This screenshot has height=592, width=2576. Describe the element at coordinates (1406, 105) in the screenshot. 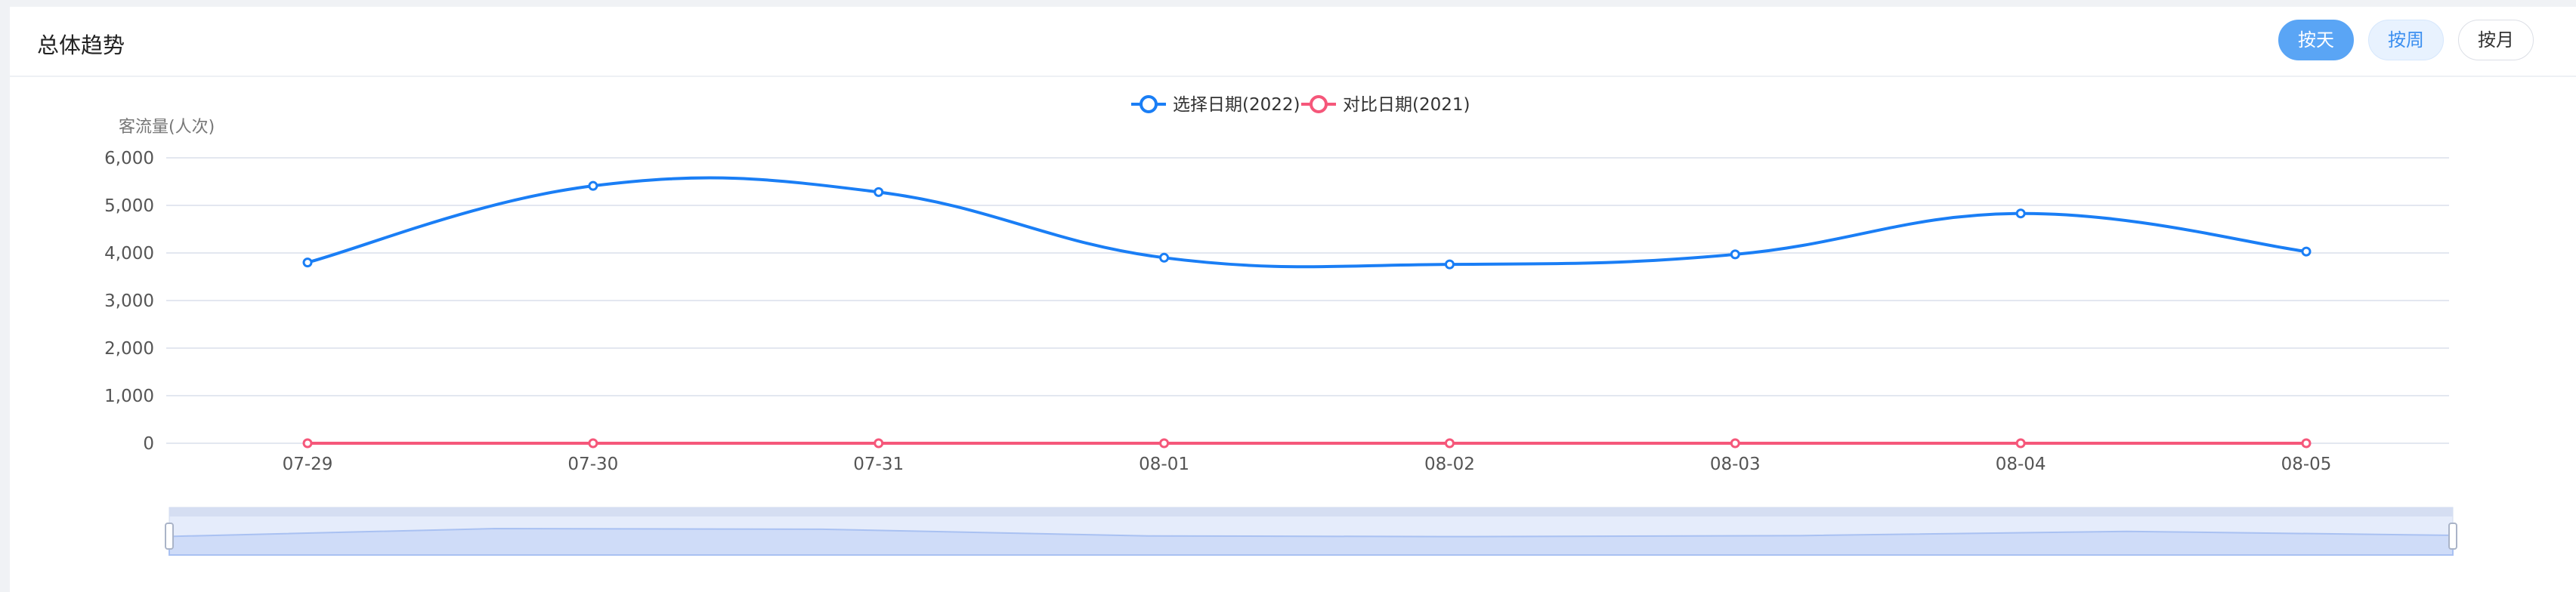

I see `legend-label-2021: 对比日期(2021)` at that location.